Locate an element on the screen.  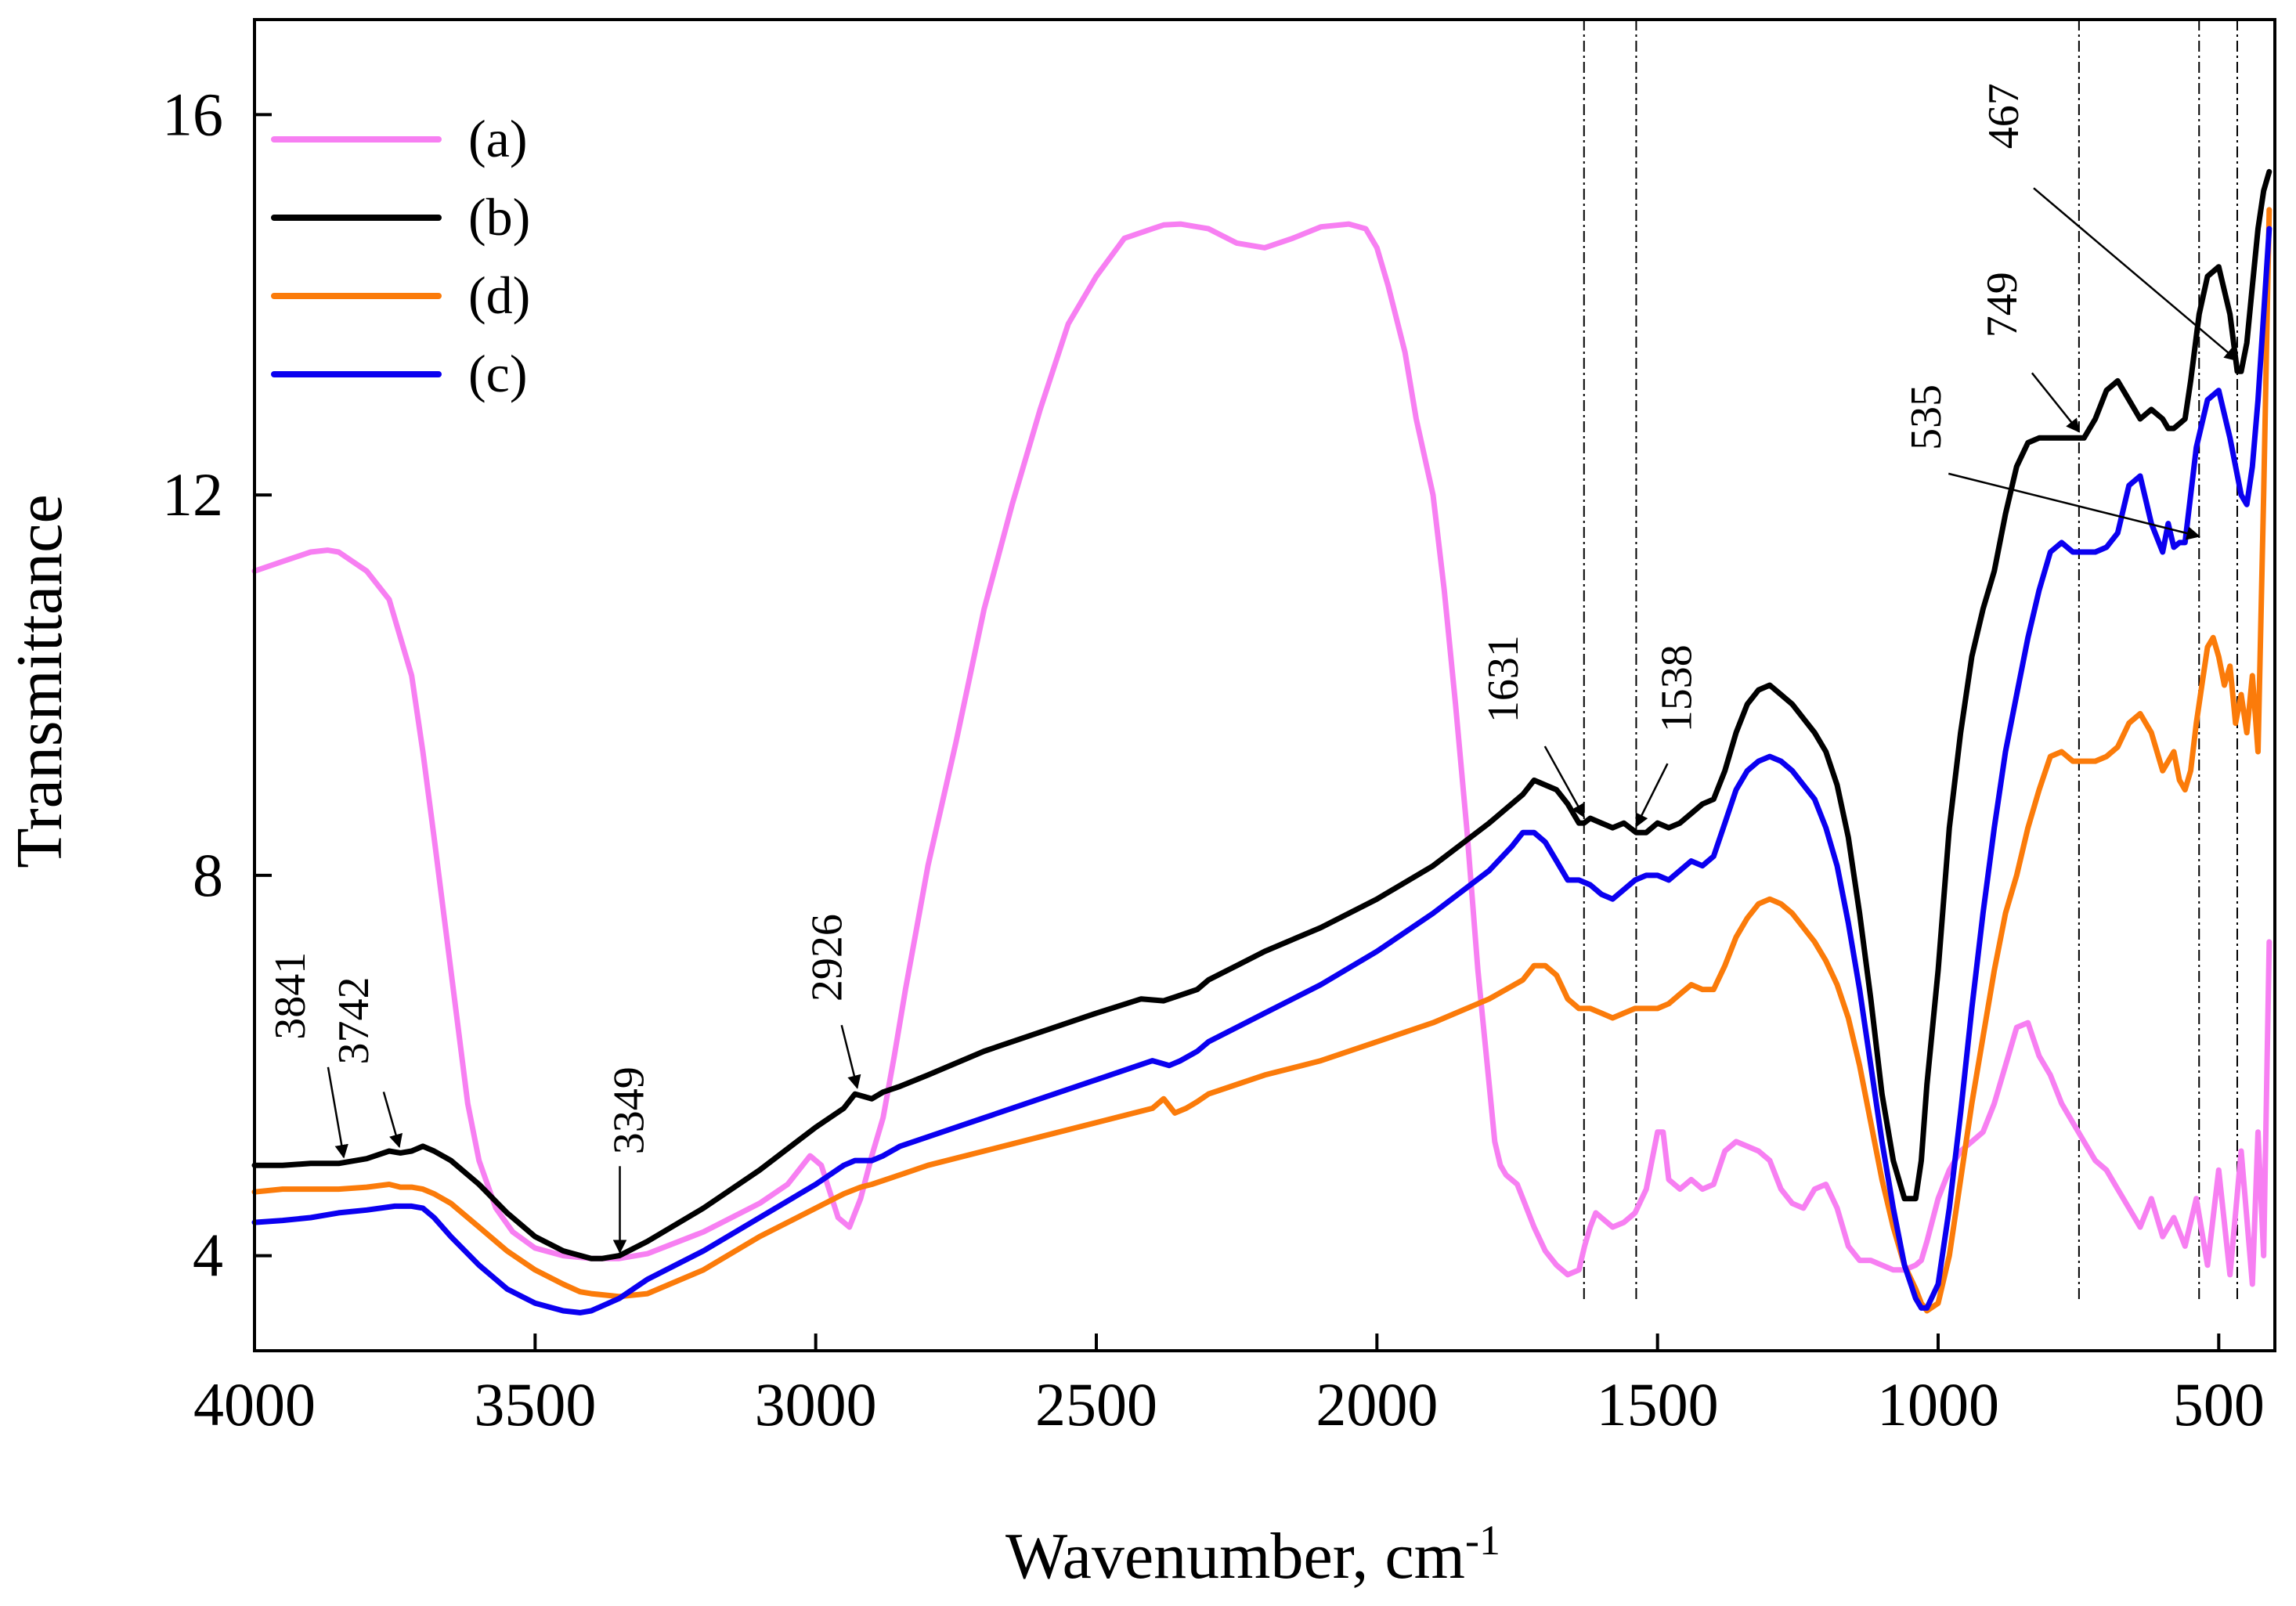
annotation-label-1538: 1538 is located at coordinates (1676, 688).